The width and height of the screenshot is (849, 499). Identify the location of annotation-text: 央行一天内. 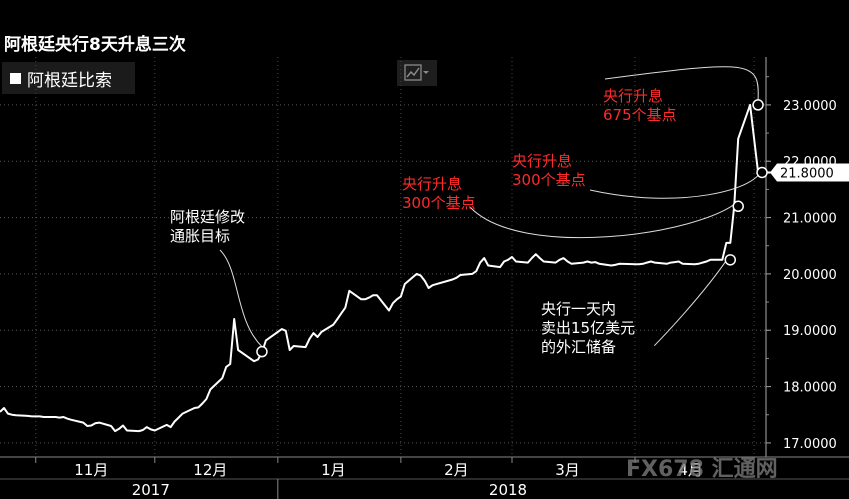
(578, 309).